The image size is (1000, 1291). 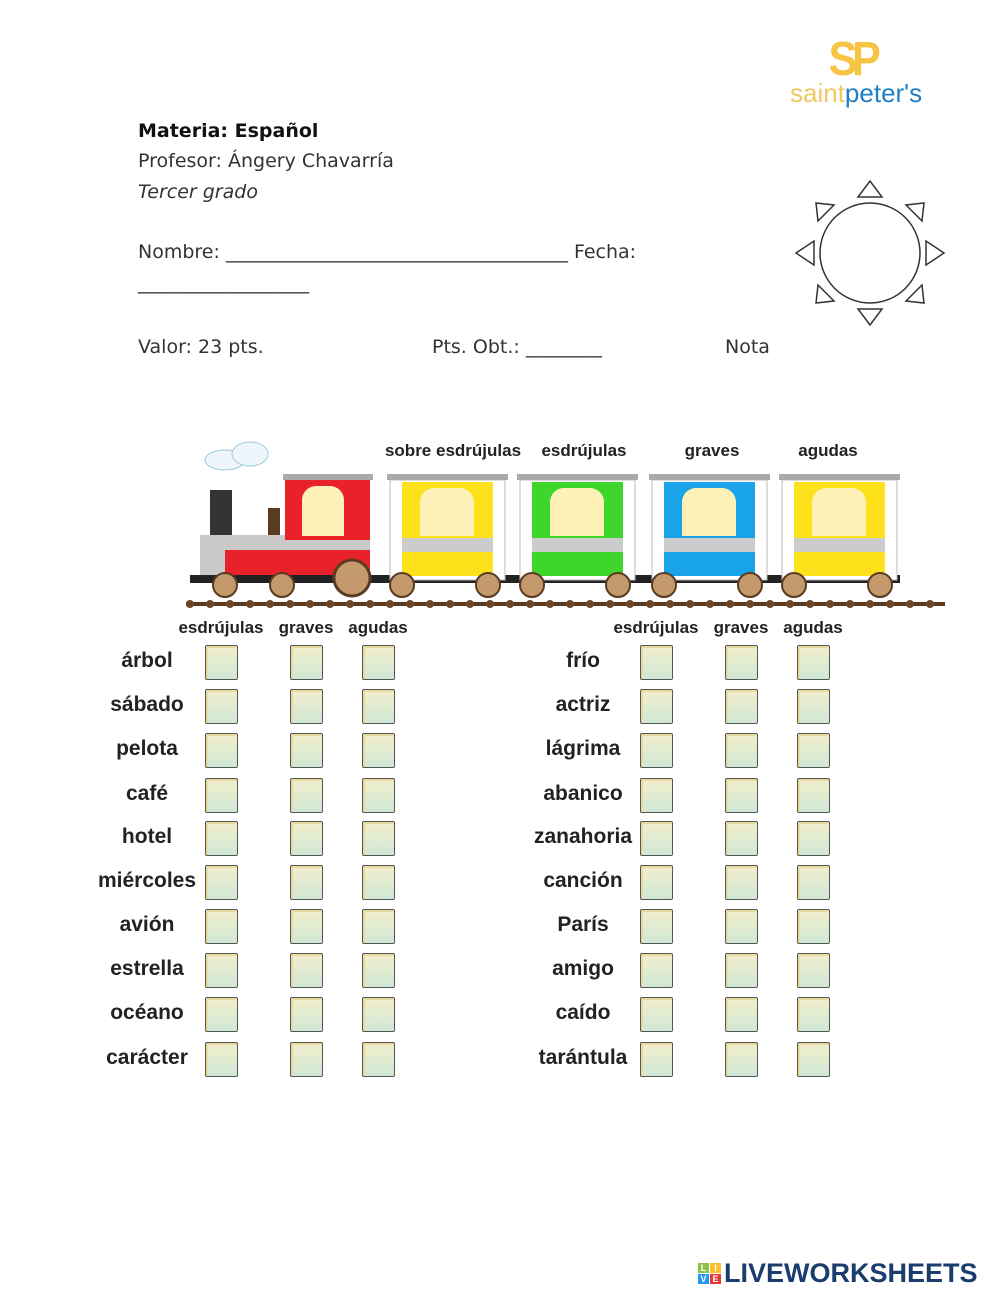 What do you see at coordinates (583, 704) in the screenshot?
I see `word-right: actriz` at bounding box center [583, 704].